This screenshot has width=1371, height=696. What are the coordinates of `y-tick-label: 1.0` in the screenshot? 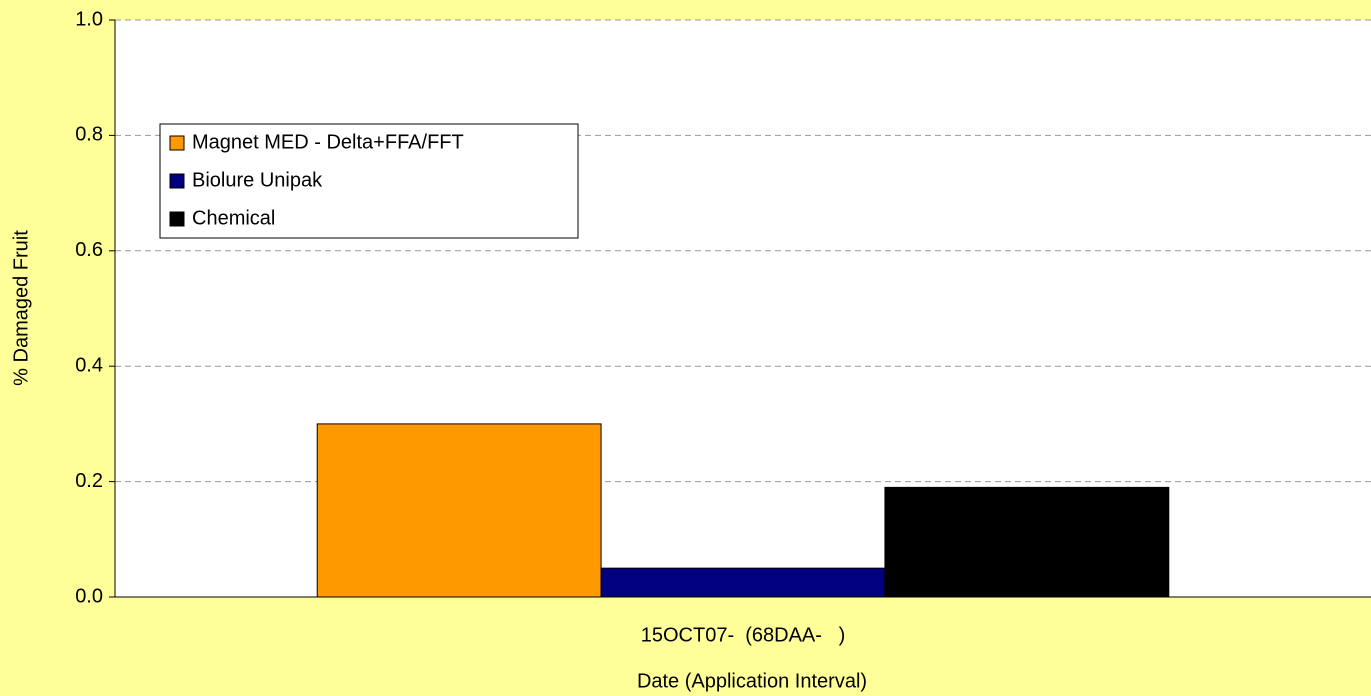 It's located at (89, 19).